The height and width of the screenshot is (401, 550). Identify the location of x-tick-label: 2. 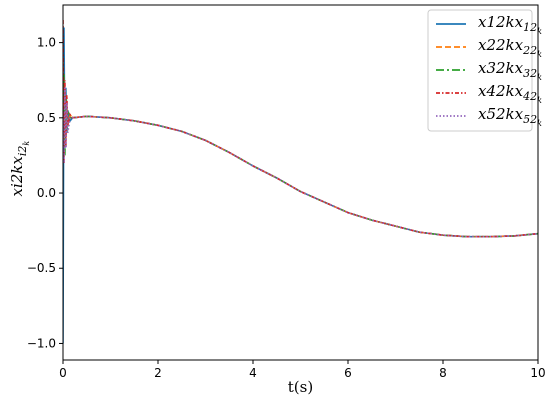
(158, 373).